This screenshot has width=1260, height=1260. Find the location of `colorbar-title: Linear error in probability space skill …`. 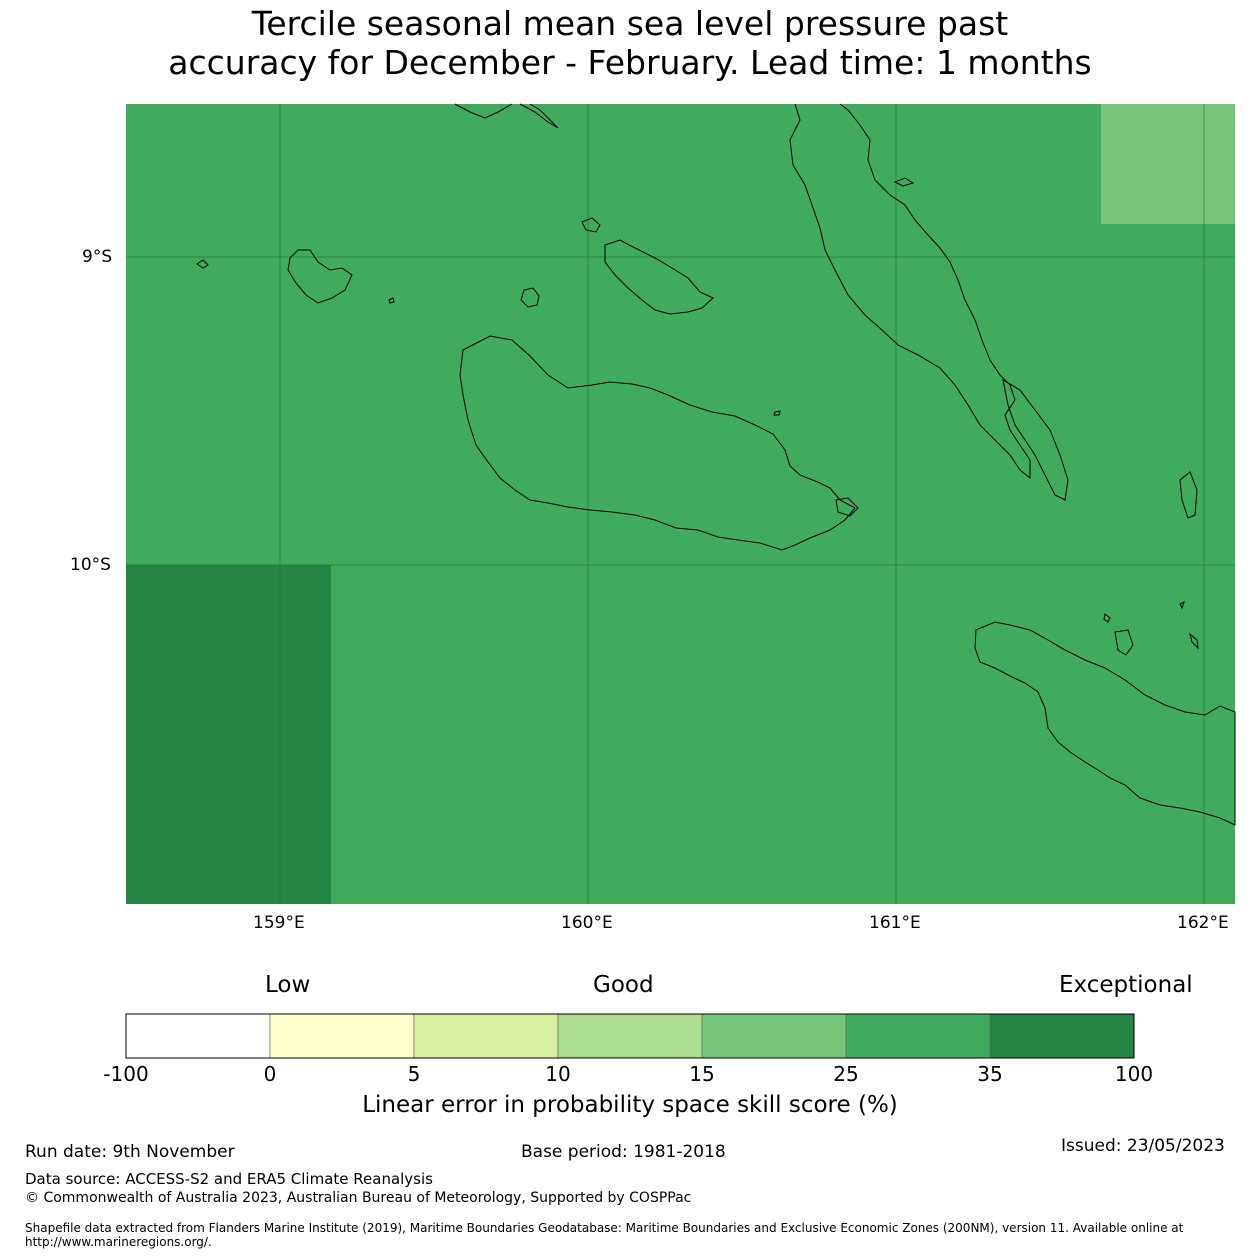

colorbar-title: Linear error in probability space skill … is located at coordinates (630, 1105).